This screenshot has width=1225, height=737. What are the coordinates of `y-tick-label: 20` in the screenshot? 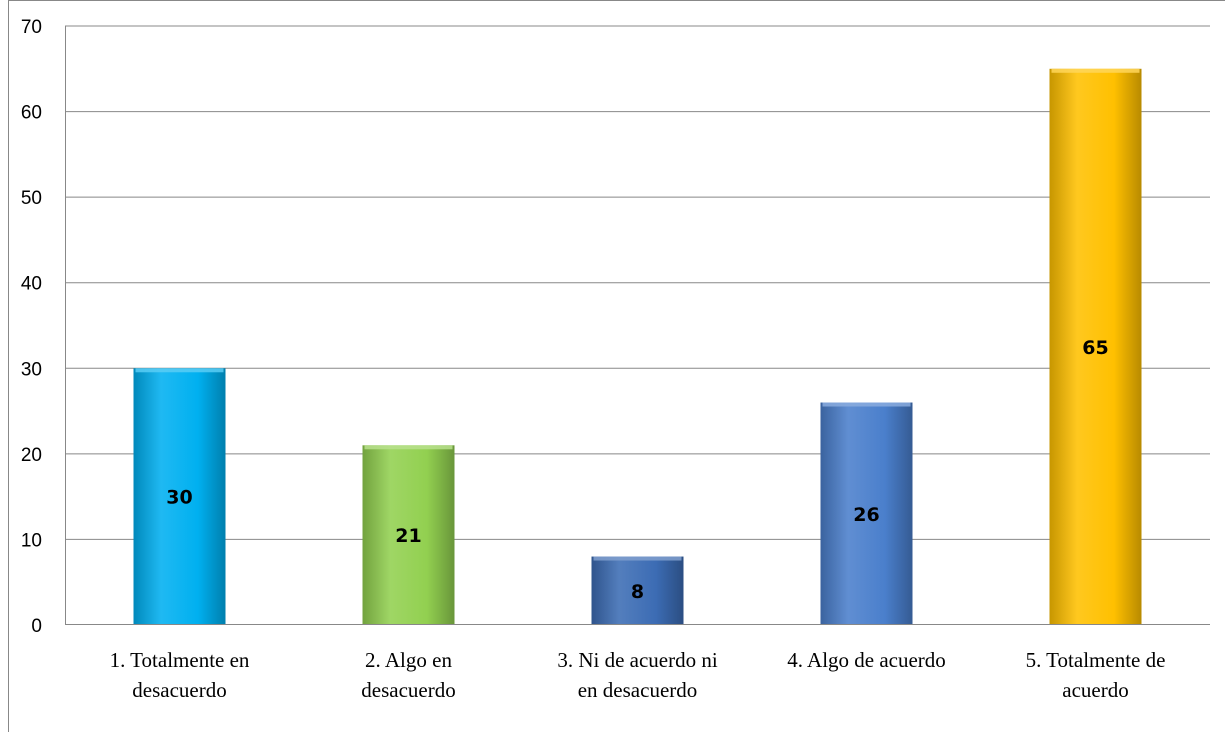 It's located at (31, 455).